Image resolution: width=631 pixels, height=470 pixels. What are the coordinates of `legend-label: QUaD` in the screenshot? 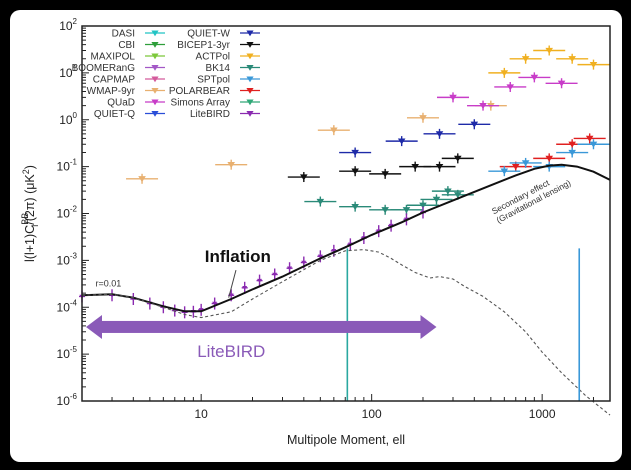 It's located at (121, 103).